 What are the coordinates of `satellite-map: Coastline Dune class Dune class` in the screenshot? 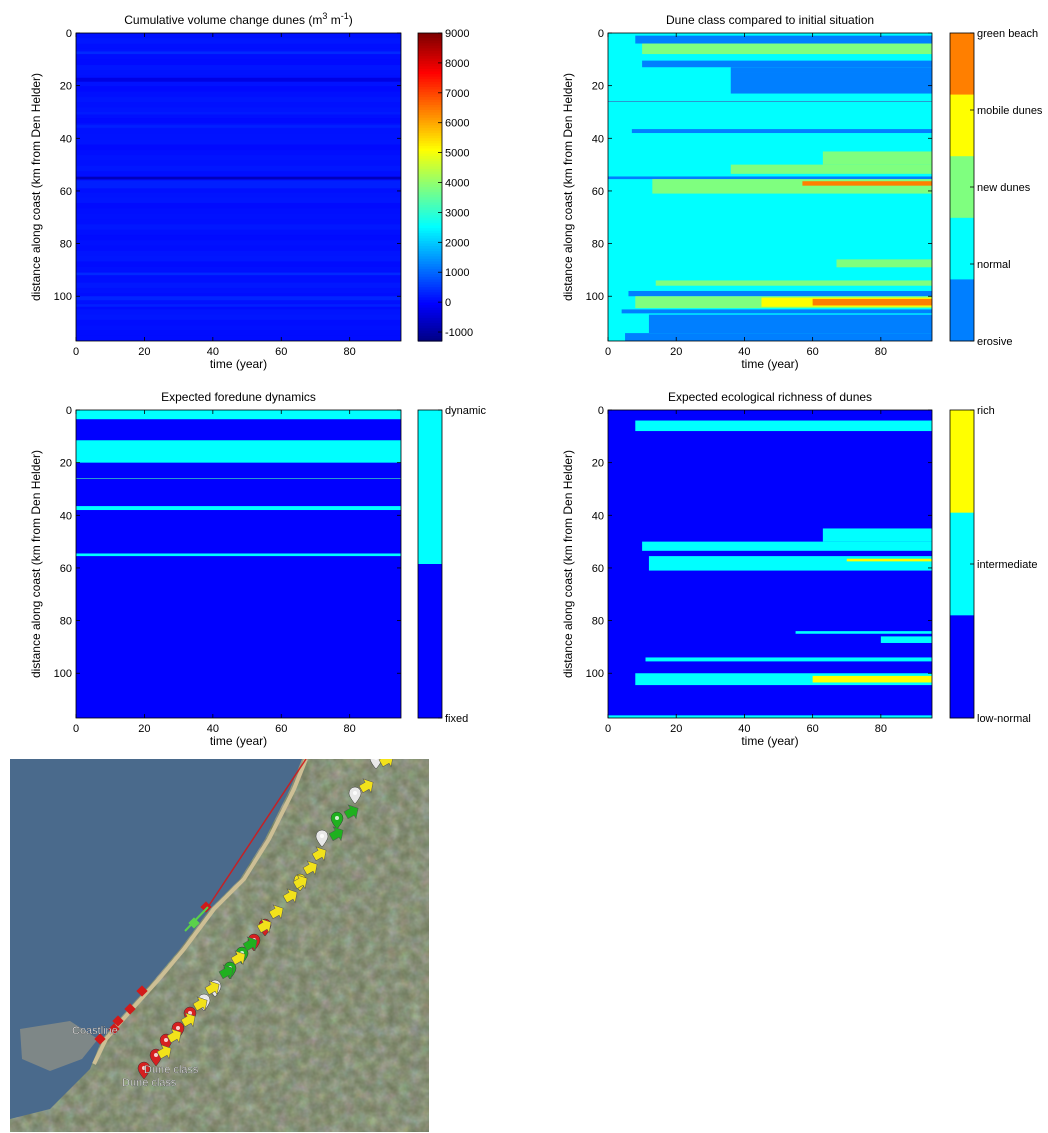 It's located at (219, 945).